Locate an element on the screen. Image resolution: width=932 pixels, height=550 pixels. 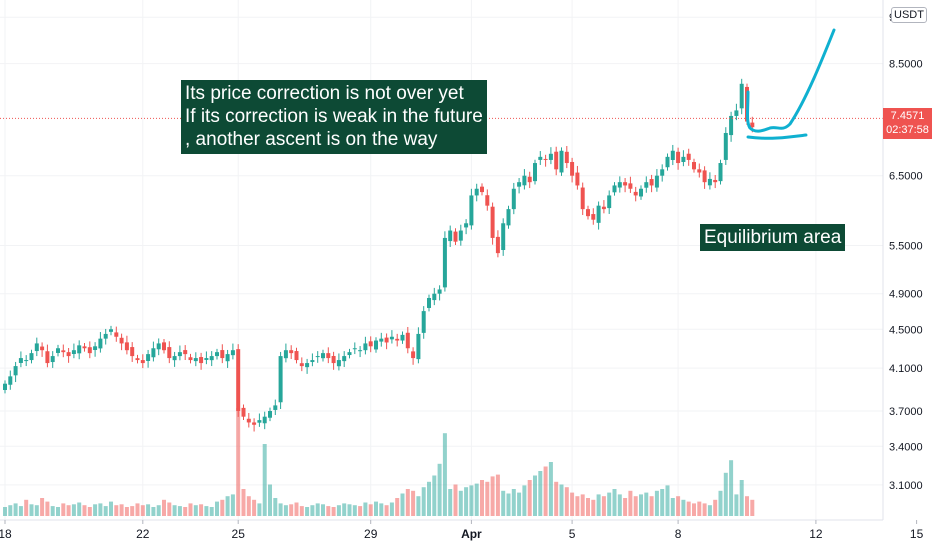
time-axis: 18222529Apr58121519 is located at coordinates (466, 530).